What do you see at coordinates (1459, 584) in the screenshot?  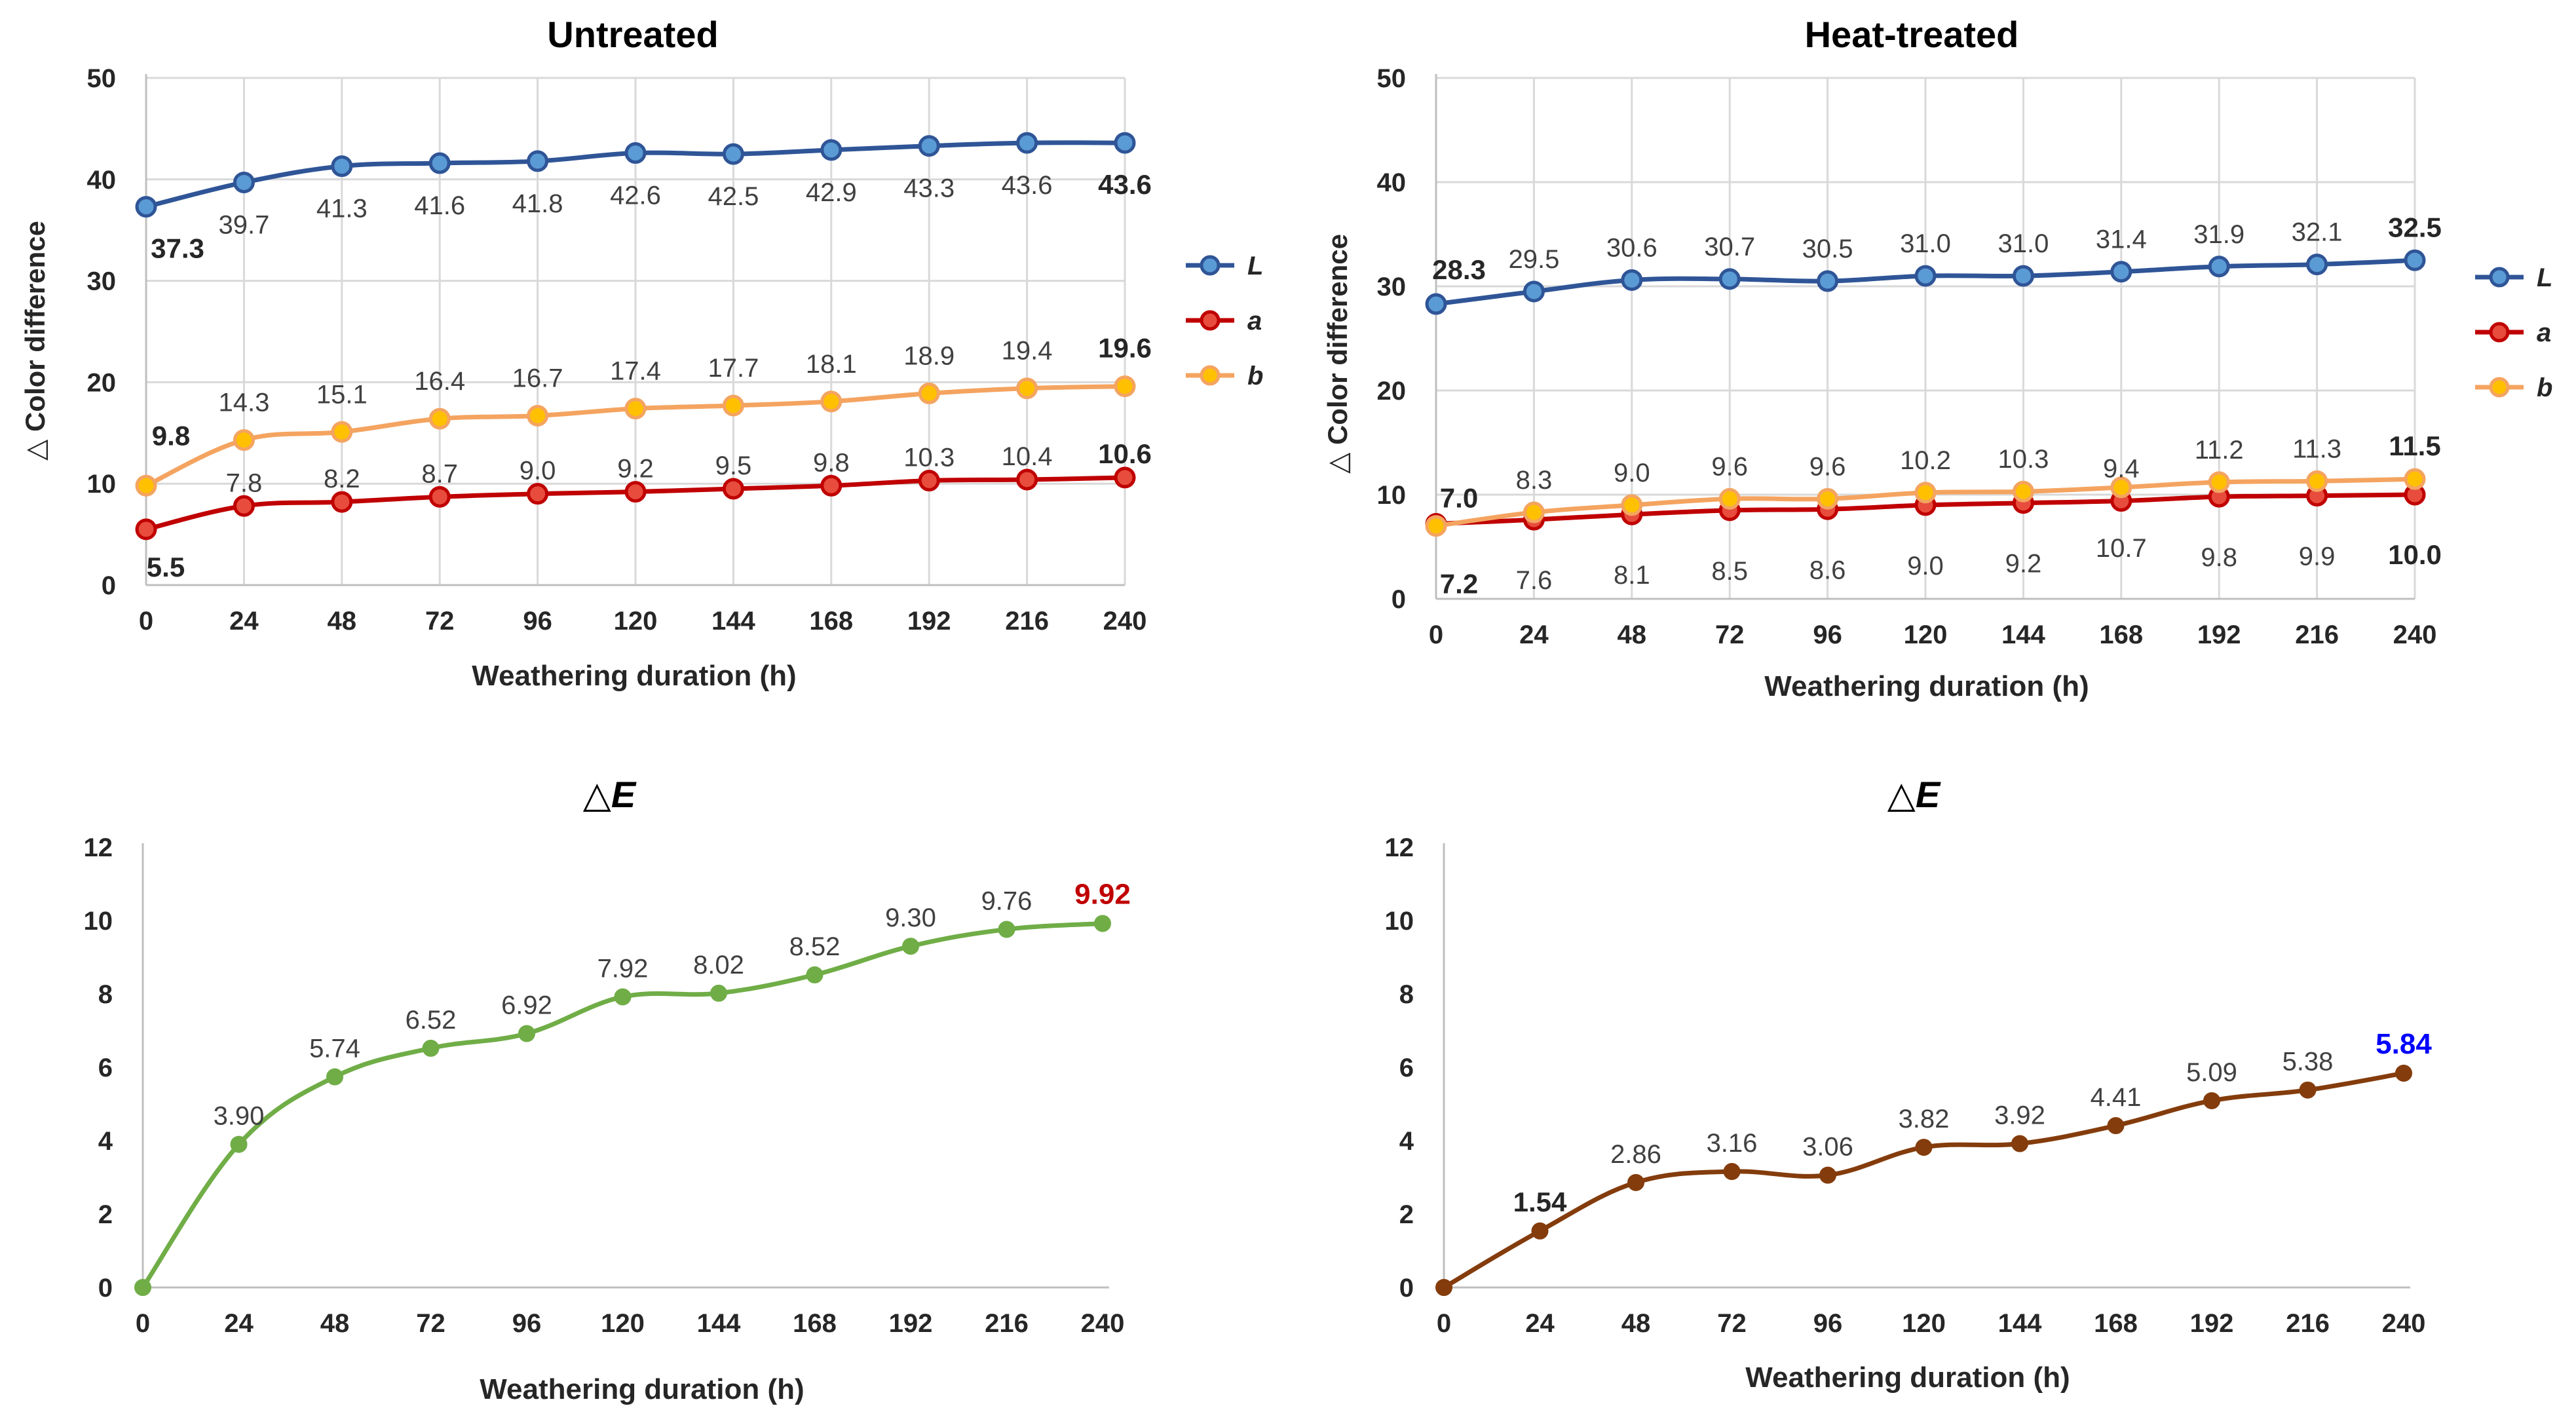 I see `data-label: 7.2` at bounding box center [1459, 584].